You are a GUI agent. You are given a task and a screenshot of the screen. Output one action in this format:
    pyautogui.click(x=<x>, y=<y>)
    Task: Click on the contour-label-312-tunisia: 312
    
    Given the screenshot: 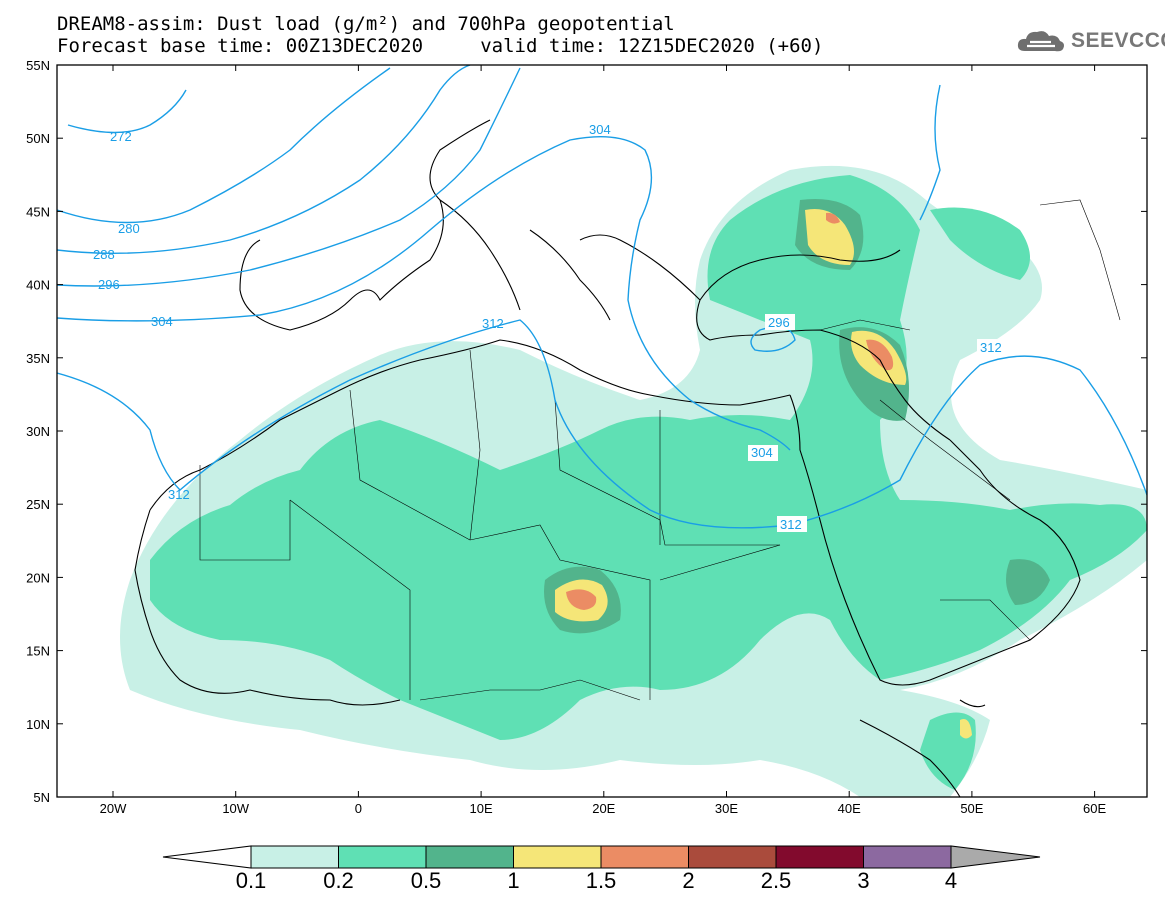 What is the action you would take?
    pyautogui.click(x=493, y=323)
    